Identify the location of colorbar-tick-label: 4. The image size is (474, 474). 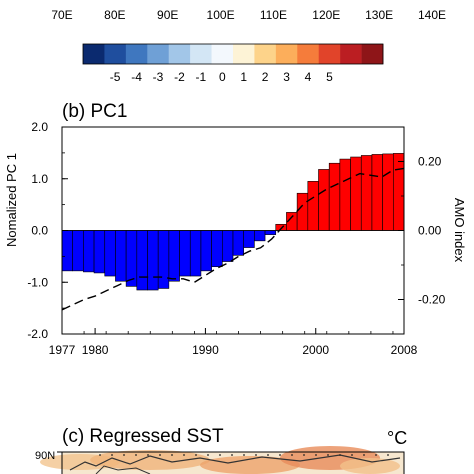
(308, 77).